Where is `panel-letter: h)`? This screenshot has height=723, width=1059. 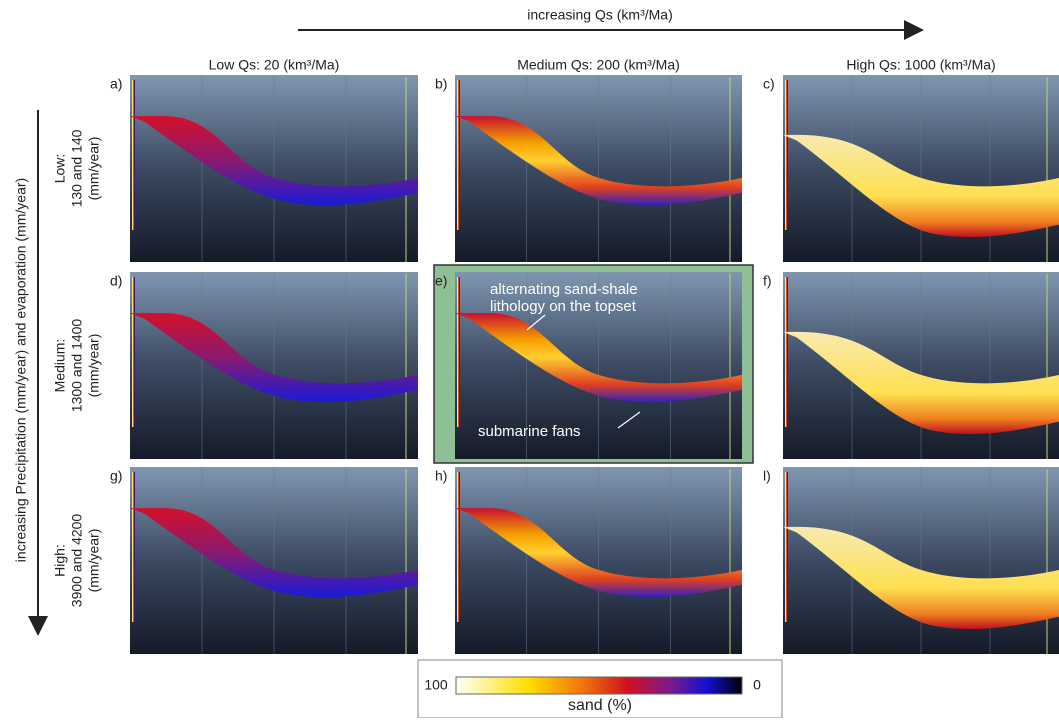 panel-letter: h) is located at coordinates (441, 476).